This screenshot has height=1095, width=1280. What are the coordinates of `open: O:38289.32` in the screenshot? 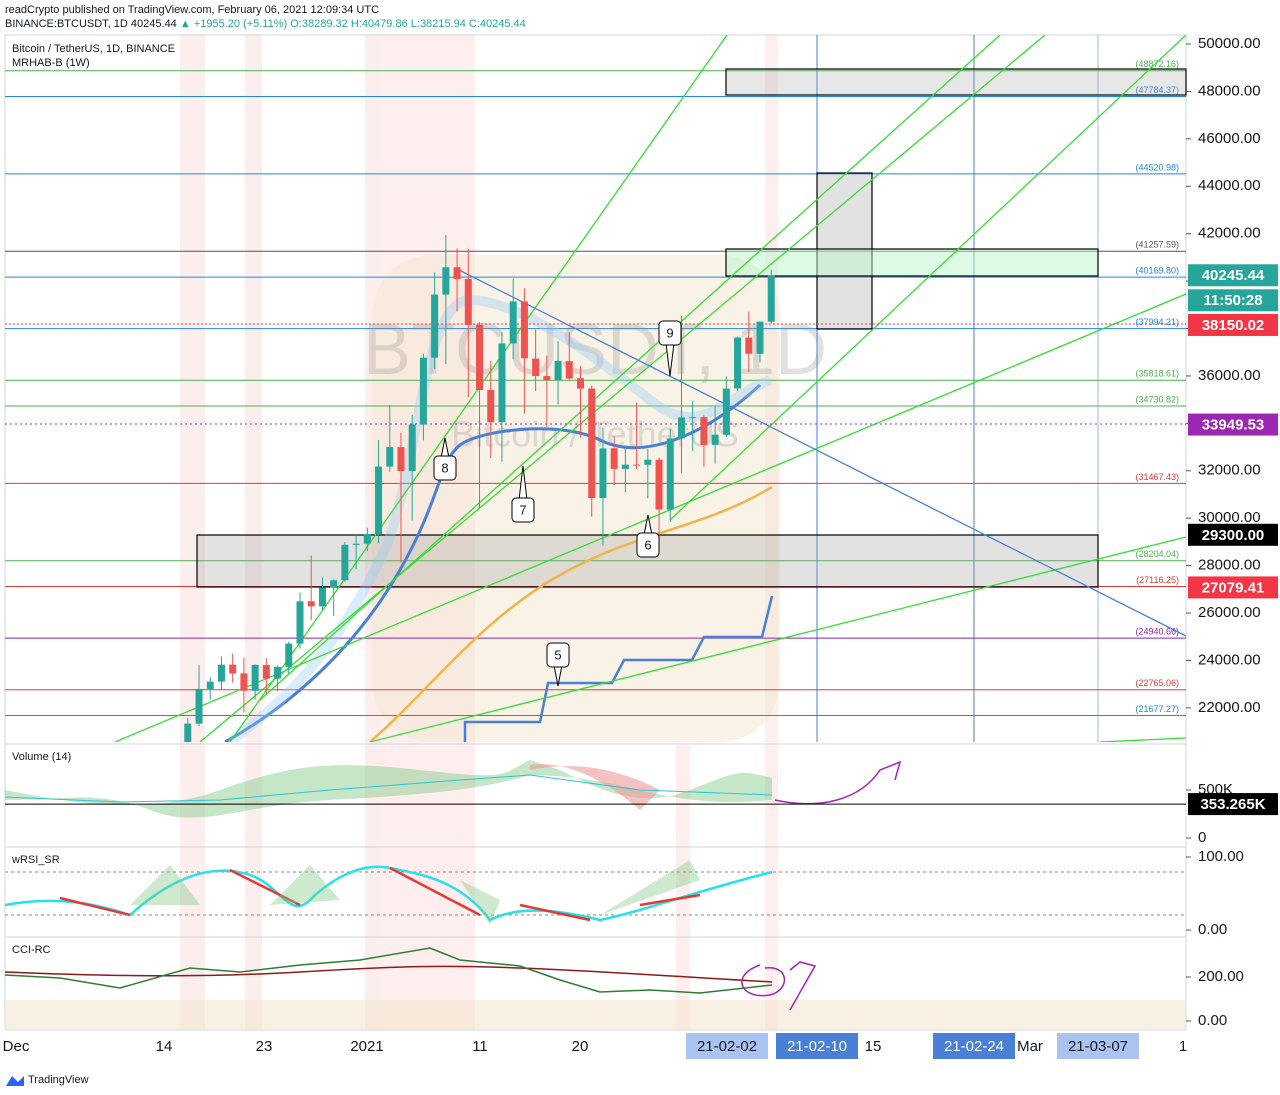 It's located at (319, 24).